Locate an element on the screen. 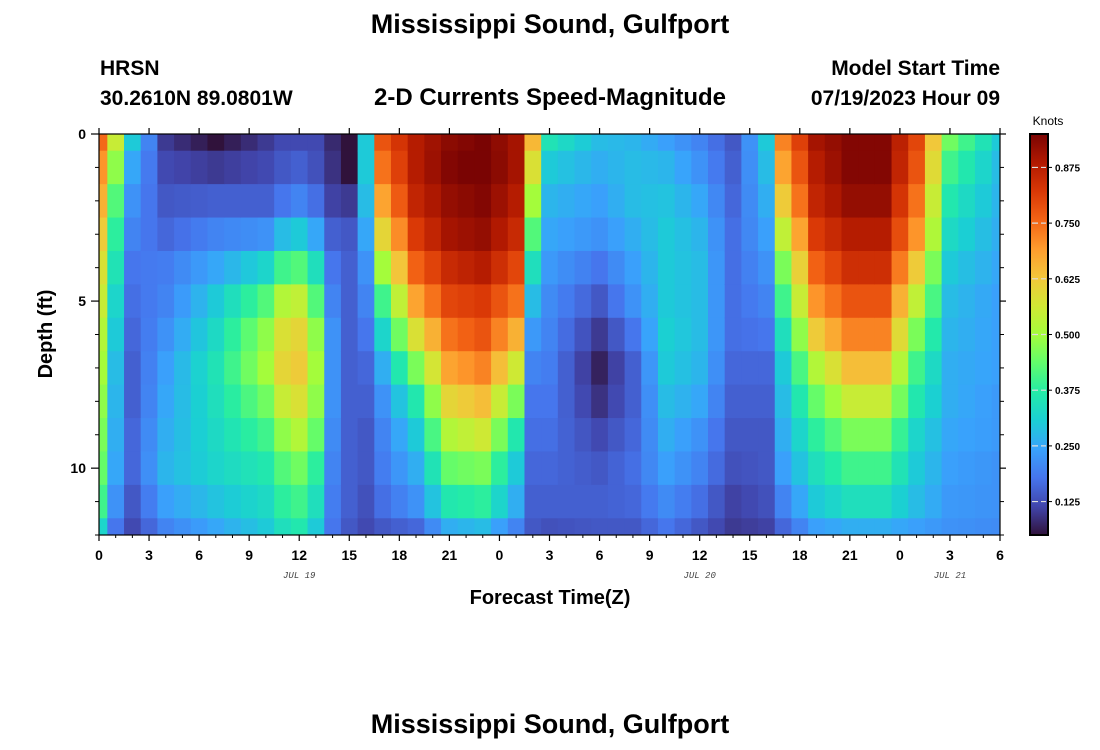  chart-title: Mississippi Sound, Gulfport is located at coordinates (550, 24).